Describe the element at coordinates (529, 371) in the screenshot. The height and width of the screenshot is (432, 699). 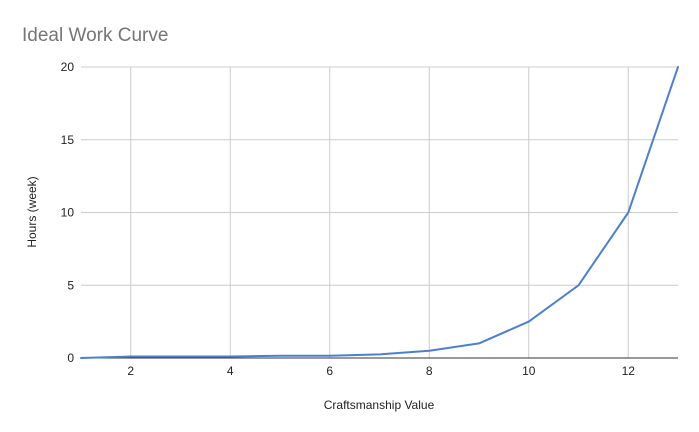
I see `x-tick-label: 10` at that location.